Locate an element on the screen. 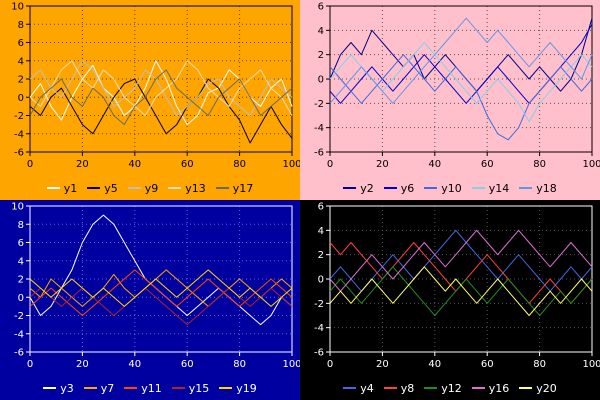 Image resolution: width=600 pixels, height=400 pixels. legend-bottom-right: y4 y8 y12 y16 y20 is located at coordinates (450, 388).